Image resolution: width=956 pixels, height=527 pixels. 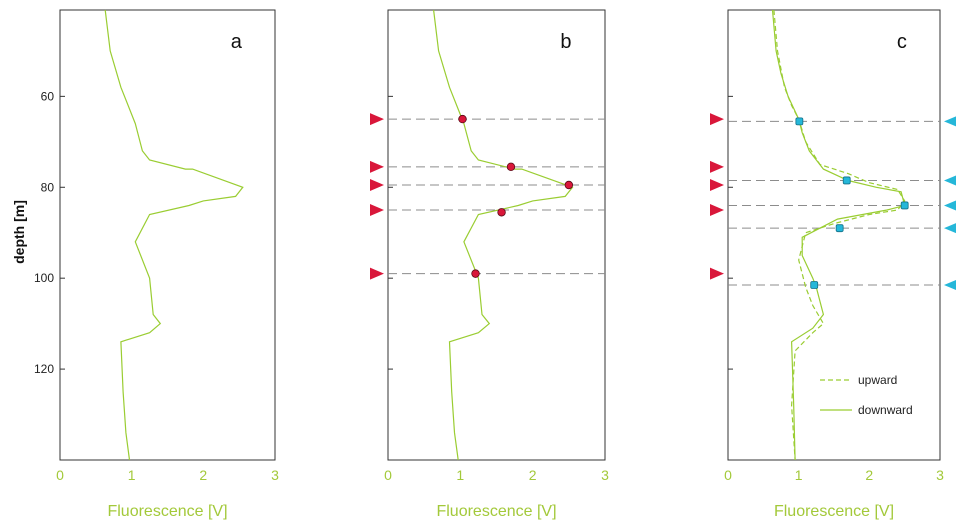 I want to click on legend-label: downward, so click(x=885, y=410).